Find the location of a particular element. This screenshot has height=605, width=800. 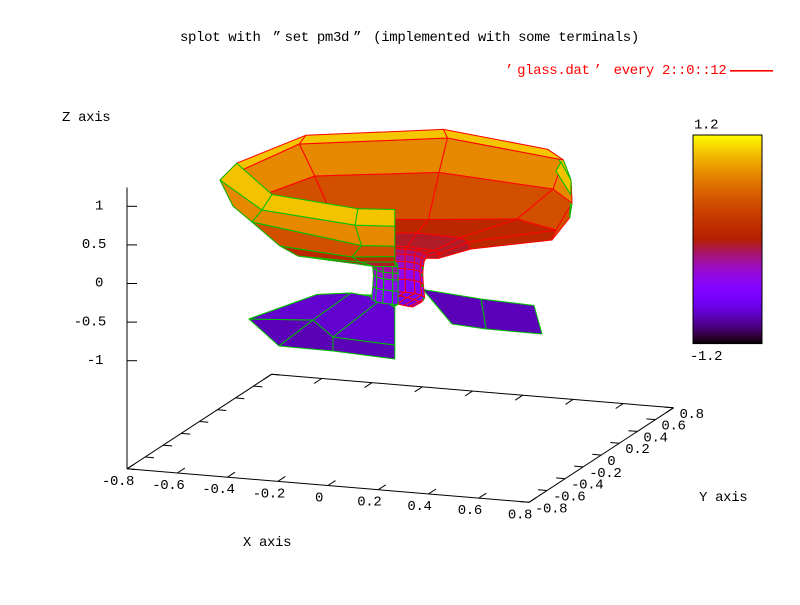

svg-text: X axis is located at coordinates (267, 543).